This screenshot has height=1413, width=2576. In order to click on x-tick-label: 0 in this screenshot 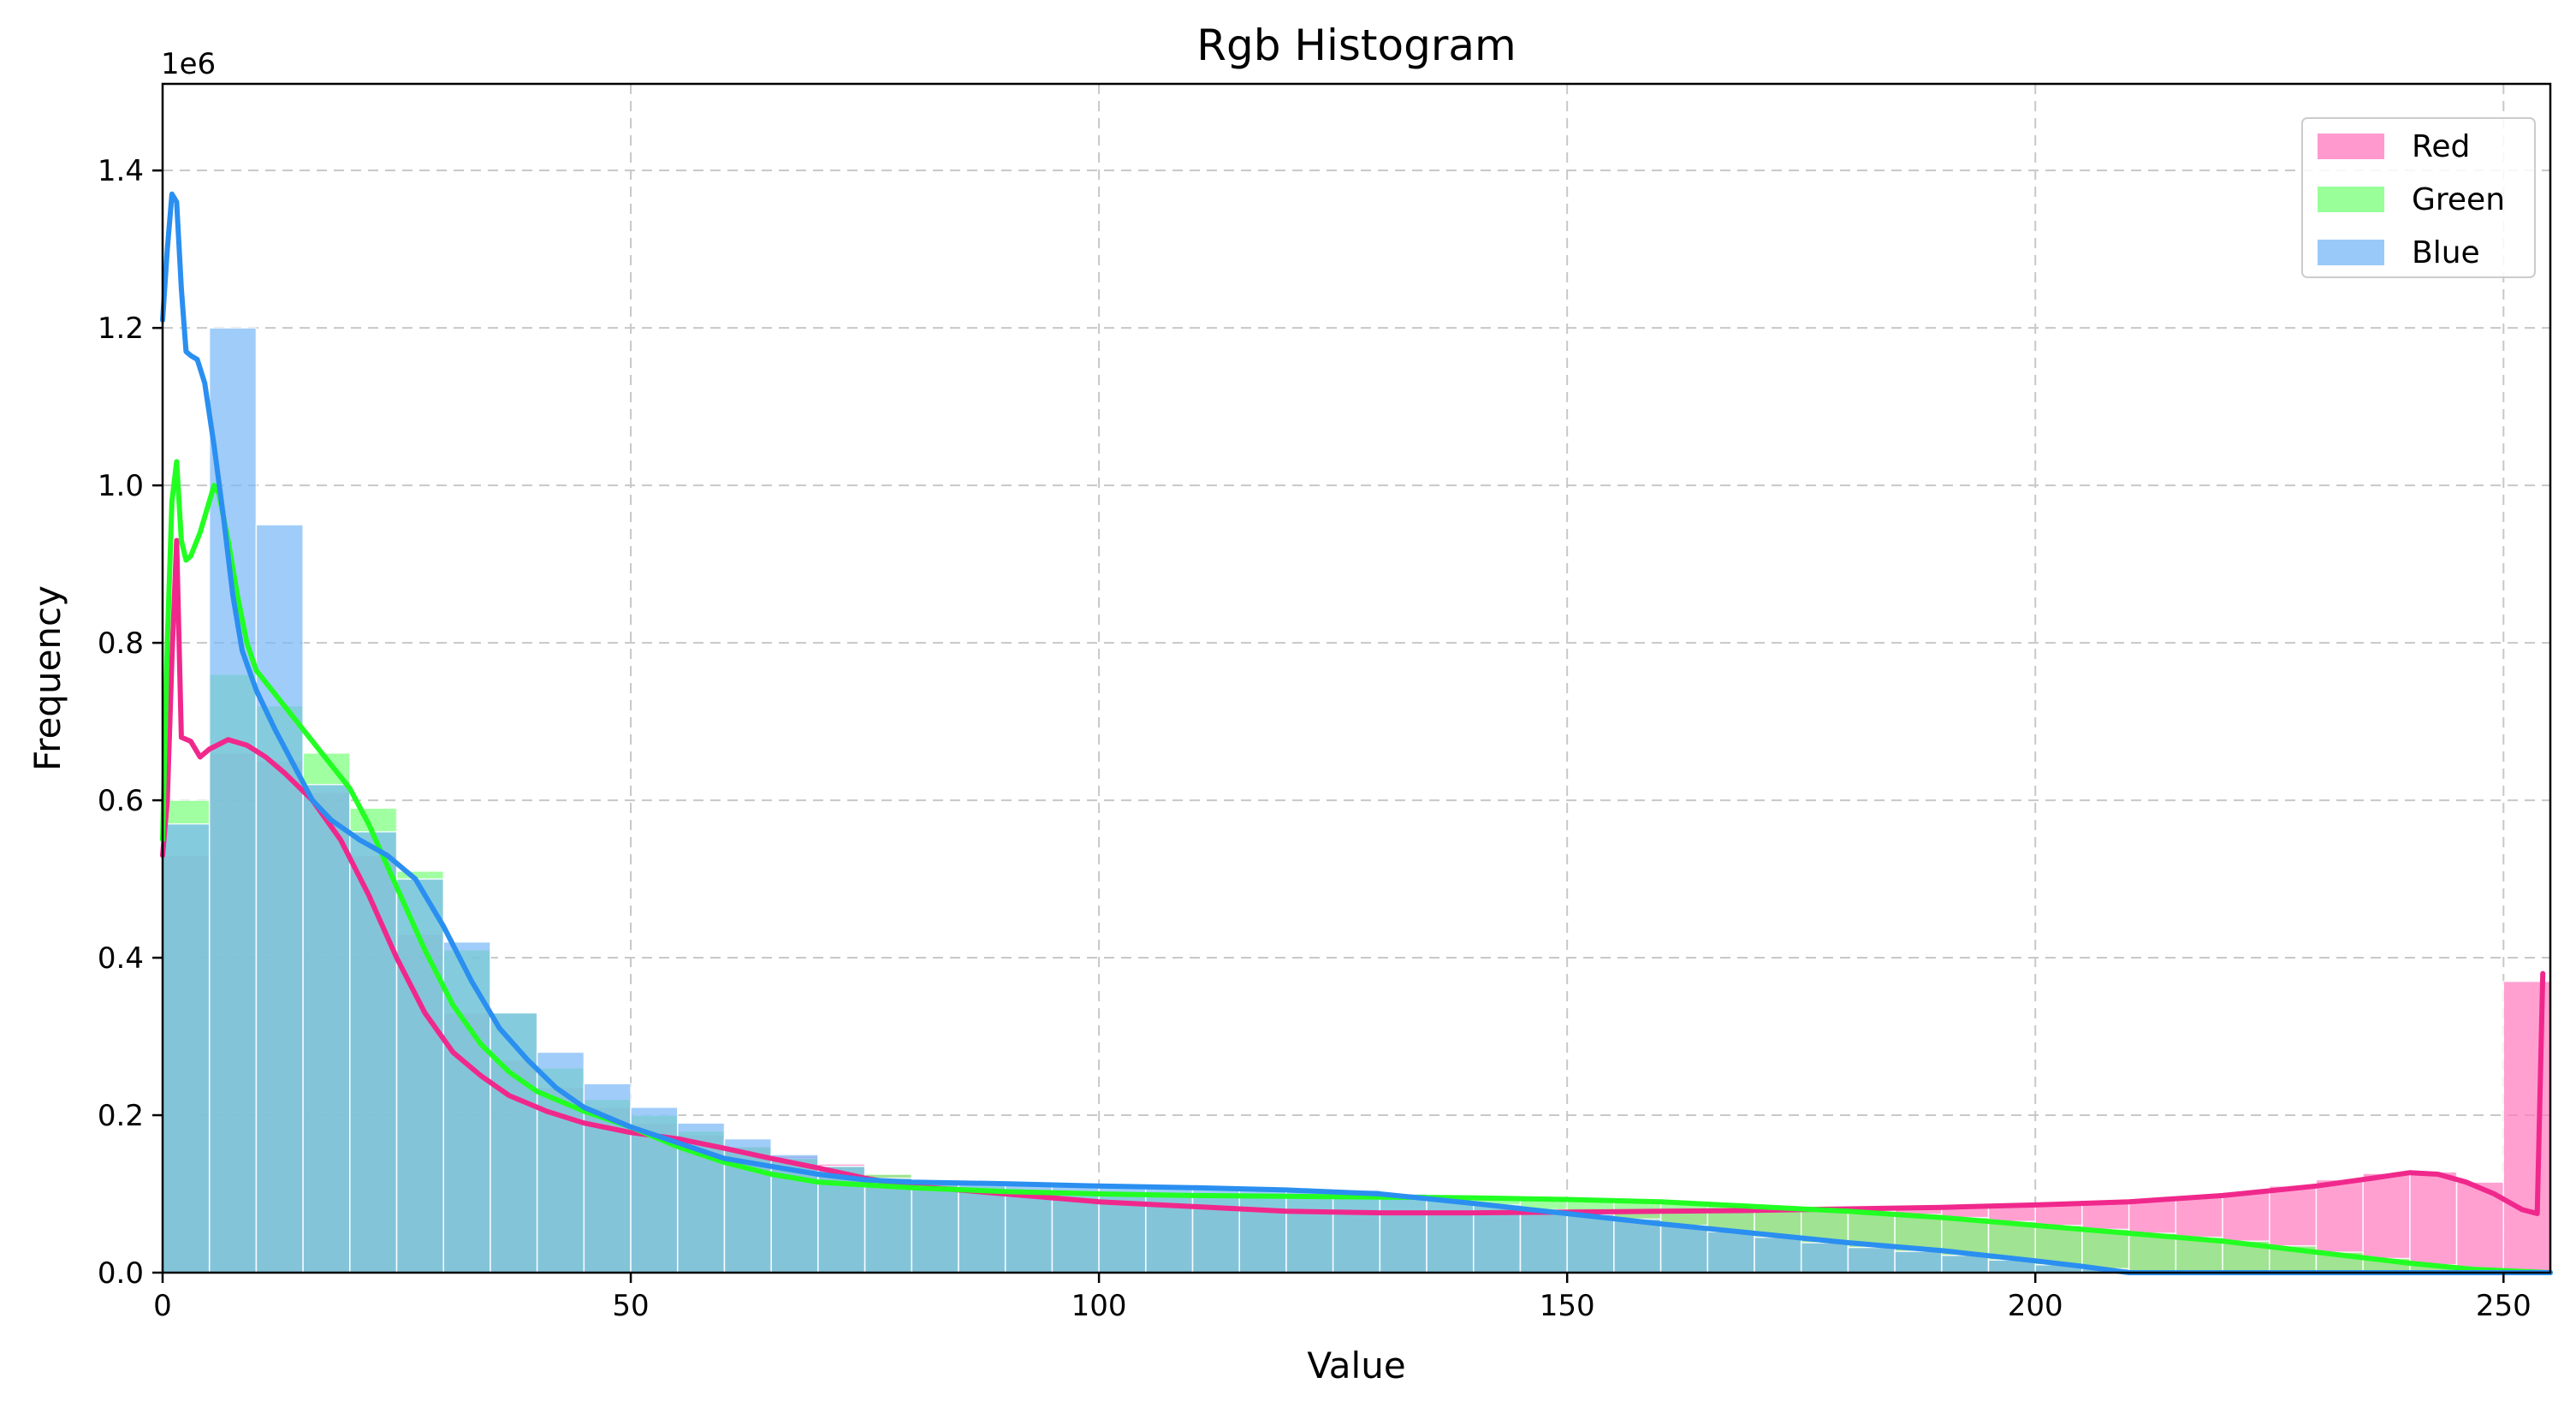, I will do `click(162, 1306)`.